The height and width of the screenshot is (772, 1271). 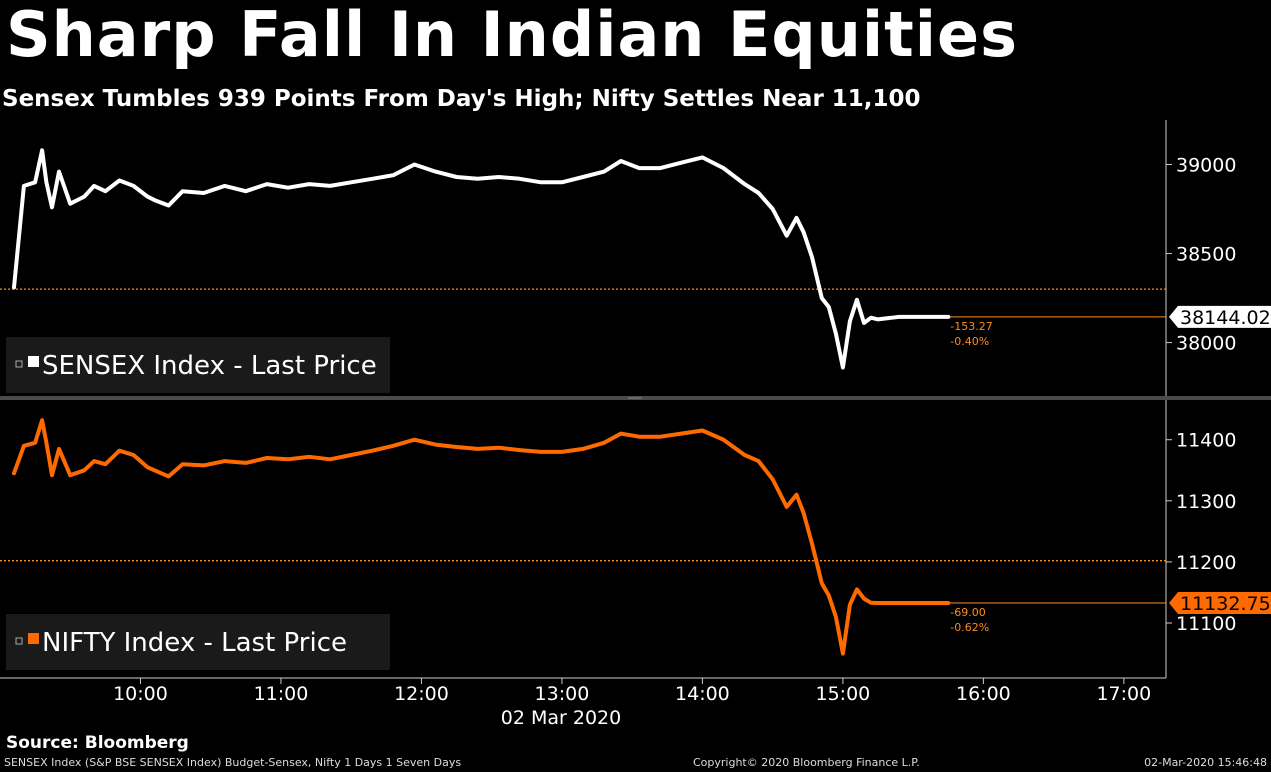 I want to click on sensex-legend-swatch, so click(x=33, y=361).